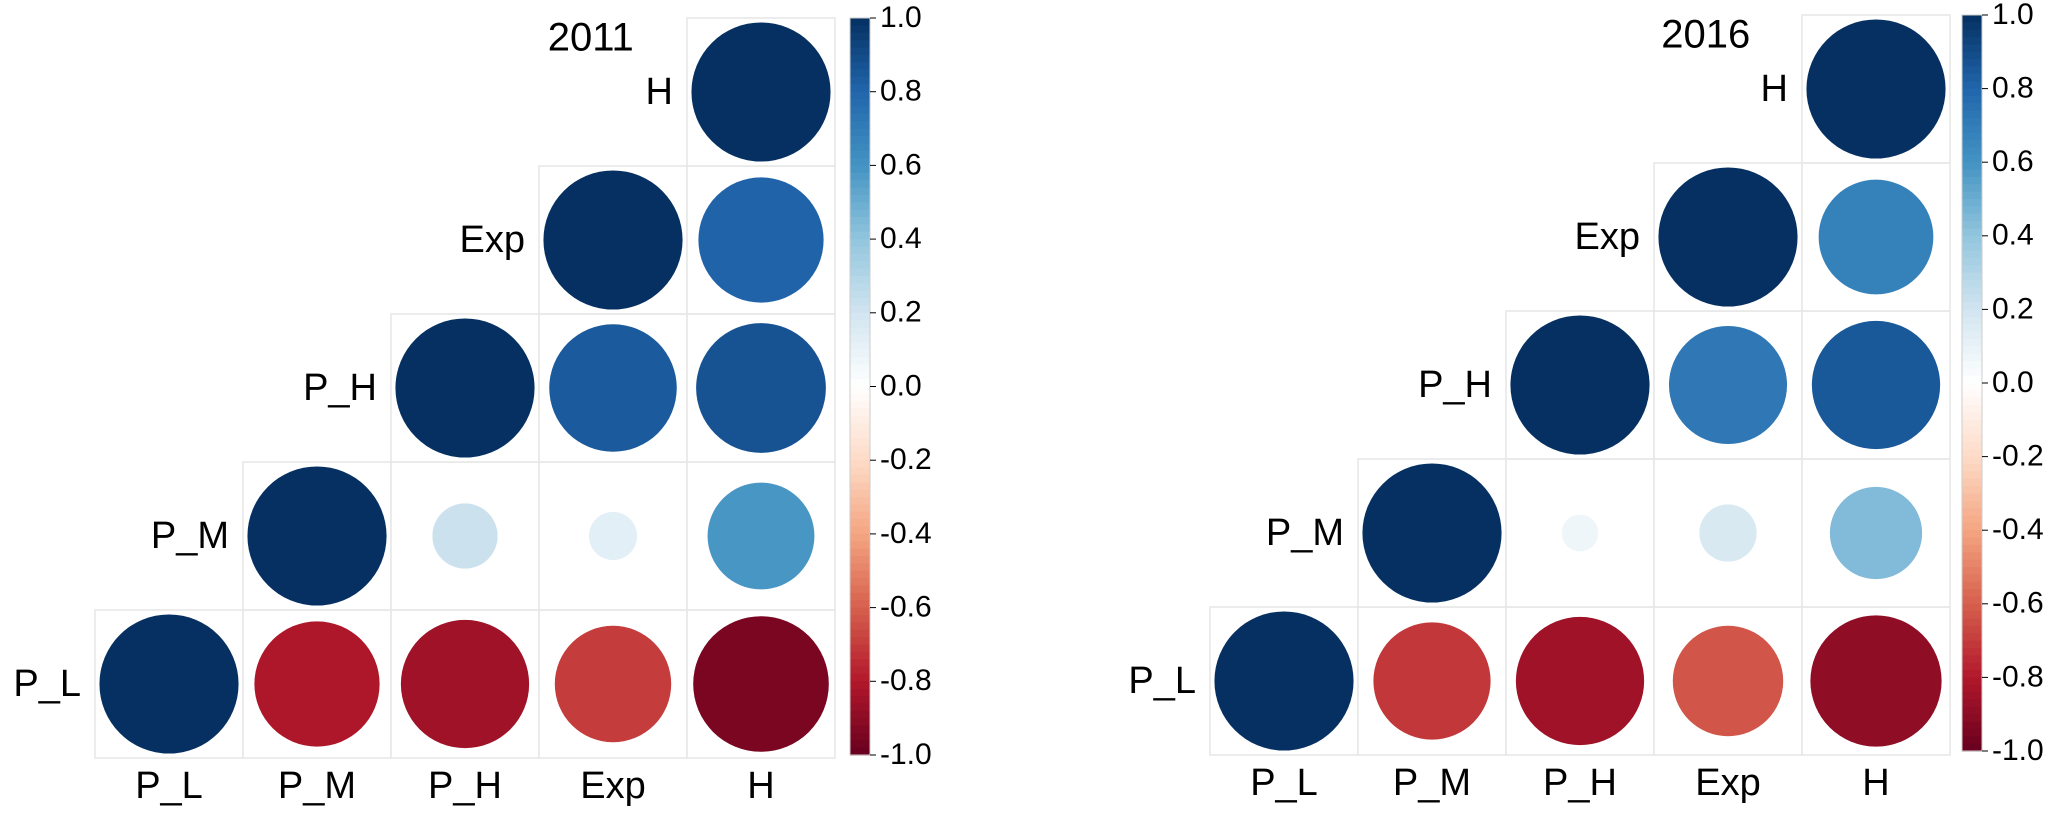 Image resolution: width=2066 pixels, height=821 pixels. Describe the element at coordinates (761, 684) in the screenshot. I see `corr-circle-P_L-H` at that location.